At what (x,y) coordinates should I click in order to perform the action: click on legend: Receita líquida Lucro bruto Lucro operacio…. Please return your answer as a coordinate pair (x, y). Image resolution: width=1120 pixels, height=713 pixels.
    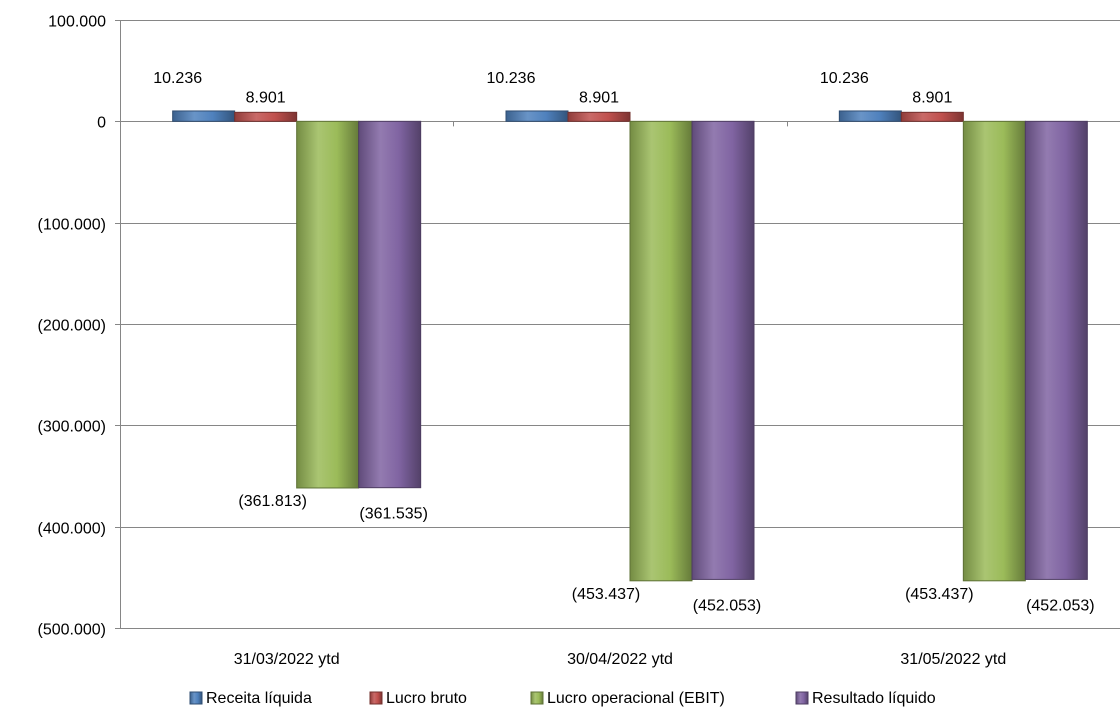
    Looking at the image, I should click on (562, 698).